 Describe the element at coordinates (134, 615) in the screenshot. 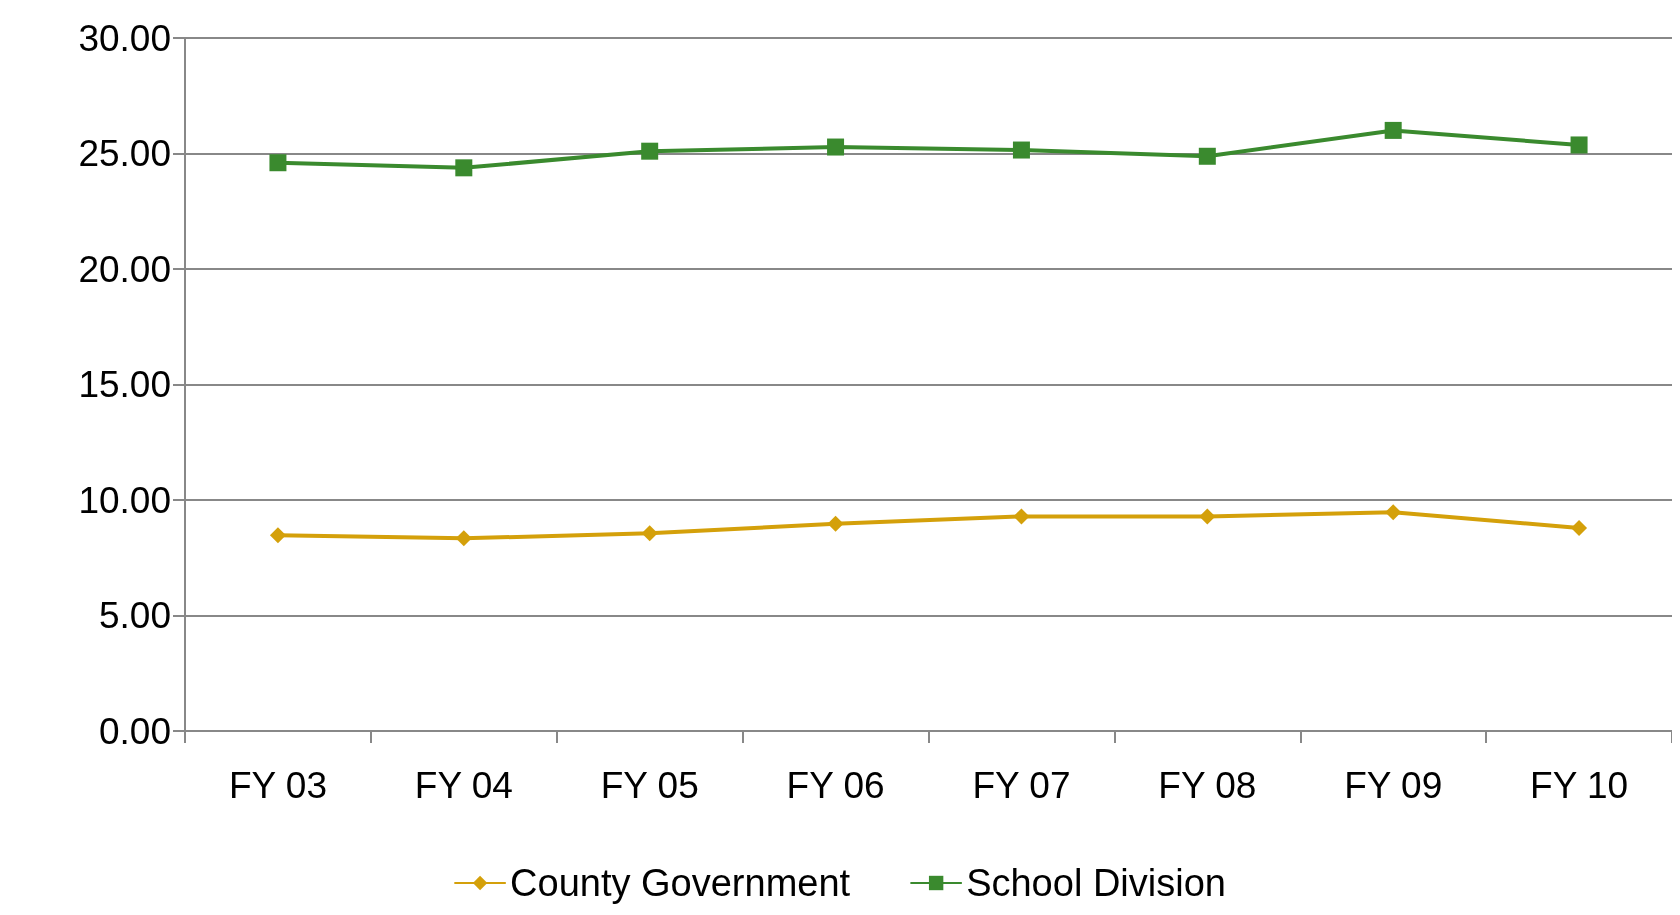

I see `y-tick-label: 5.00` at that location.